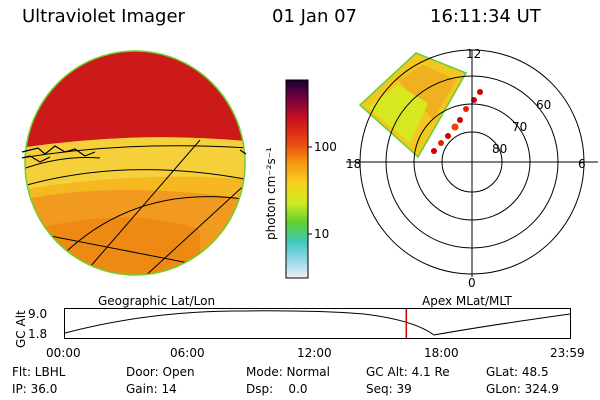 This screenshot has height=400, width=600. I want to click on colorbar, so click(298, 179).